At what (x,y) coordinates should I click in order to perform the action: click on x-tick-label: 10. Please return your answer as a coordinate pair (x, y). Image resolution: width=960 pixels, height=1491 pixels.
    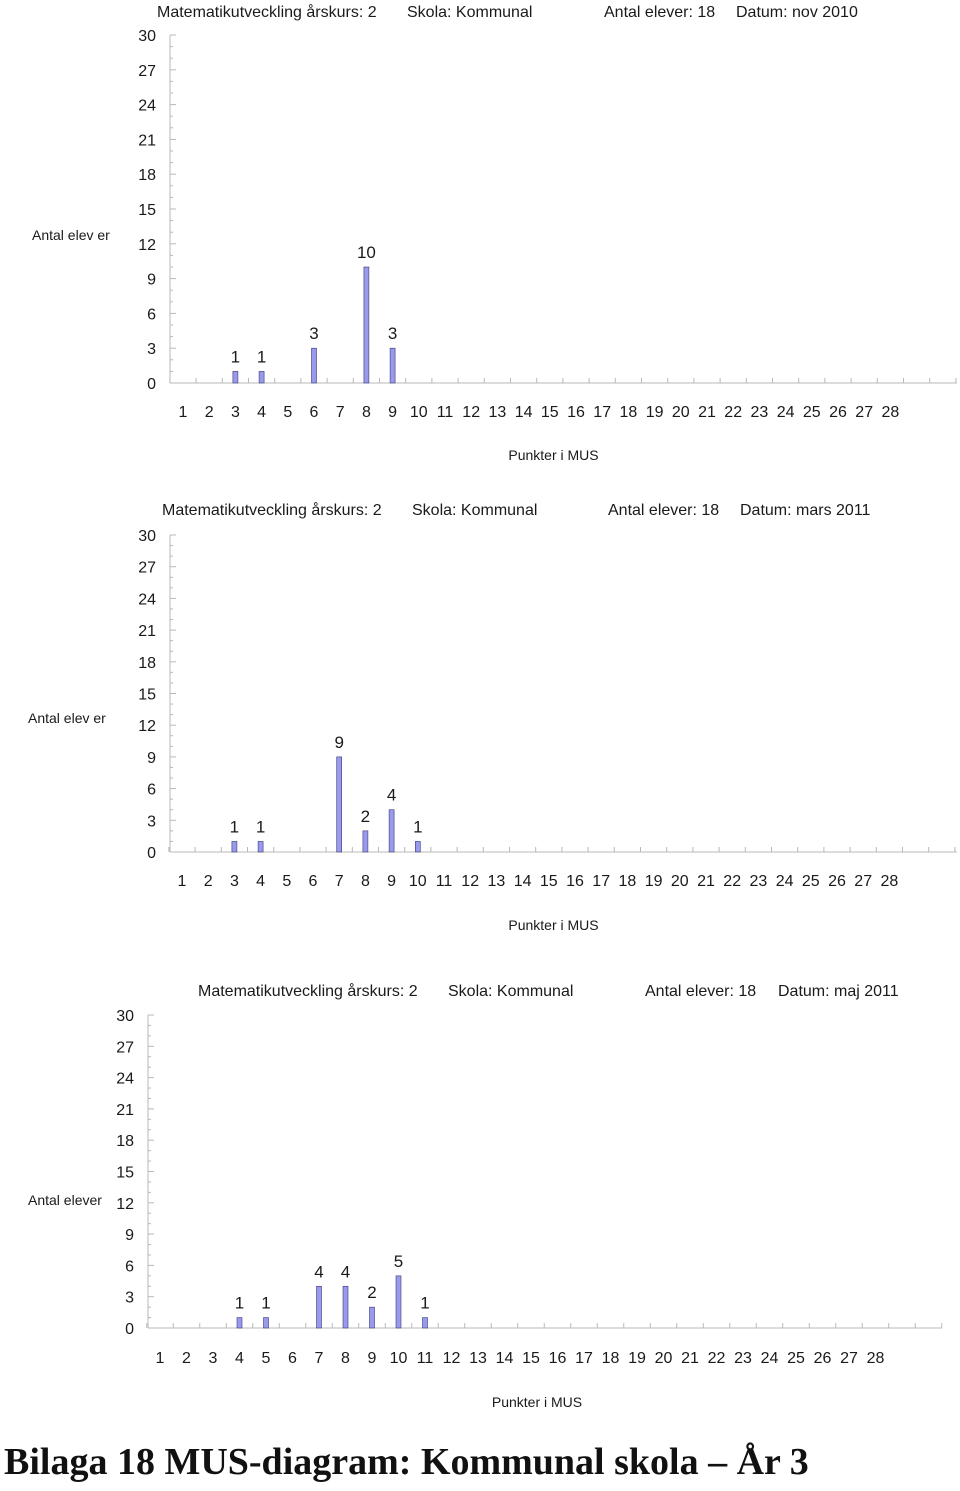
    Looking at the image, I should click on (399, 1358).